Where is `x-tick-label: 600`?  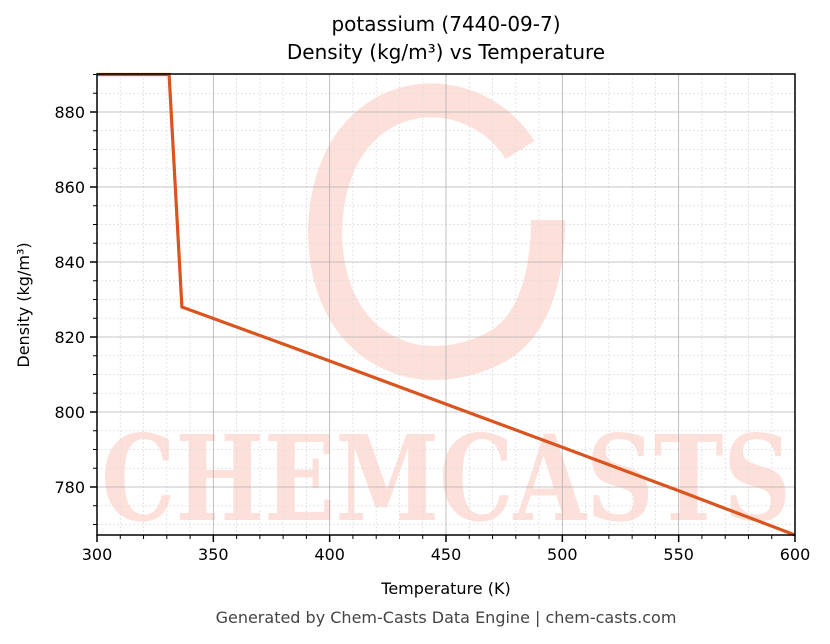
x-tick-label: 600 is located at coordinates (795, 554).